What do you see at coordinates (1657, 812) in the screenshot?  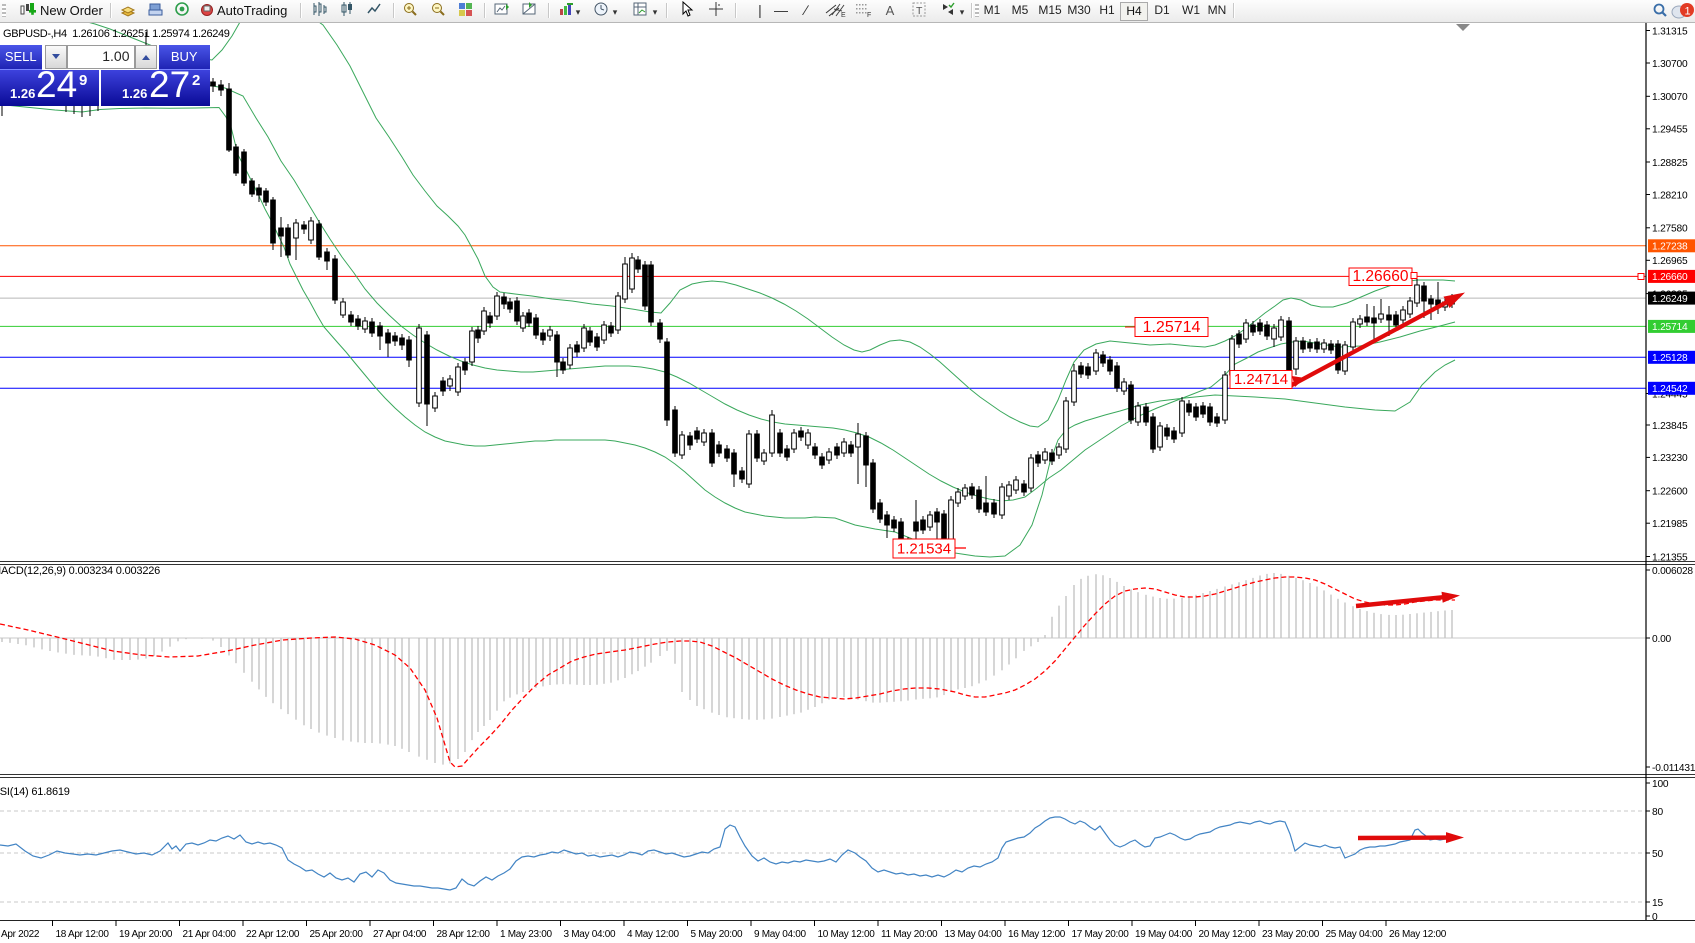 I see `svg-text: 80` at bounding box center [1657, 812].